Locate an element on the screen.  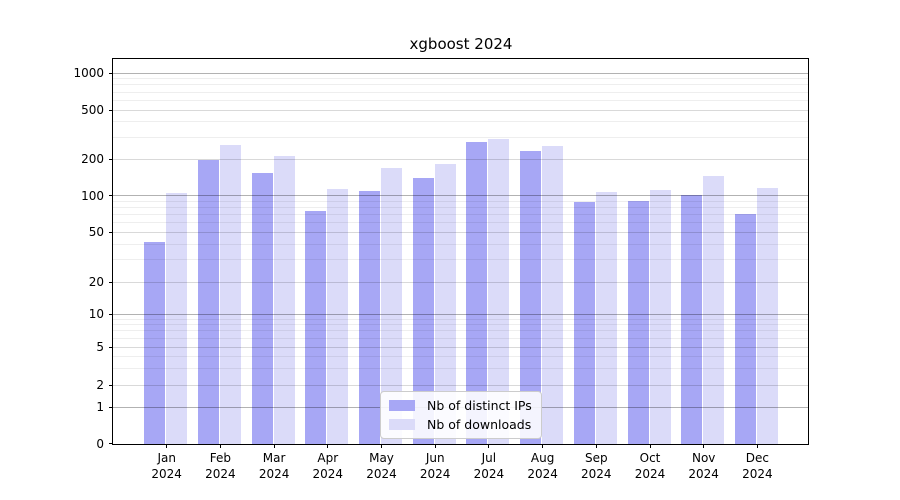
legend-swatch-downloads is located at coordinates (402, 424).